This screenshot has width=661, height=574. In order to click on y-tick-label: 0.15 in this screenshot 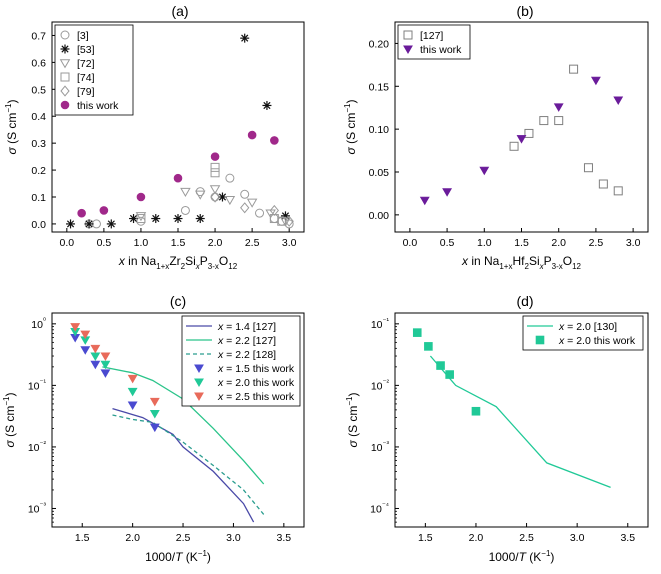, I will do `click(379, 87)`.